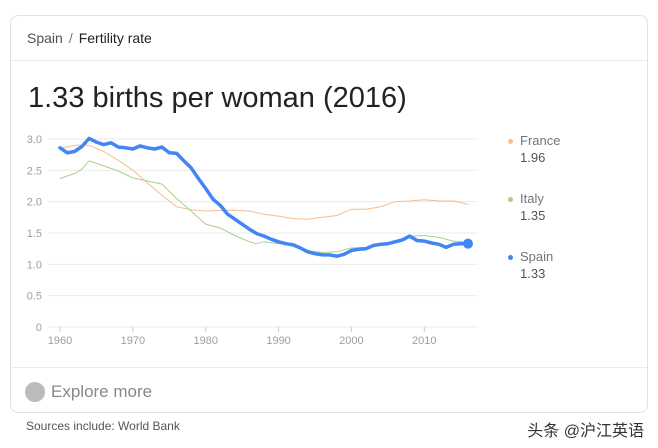  What do you see at coordinates (34, 297) in the screenshot?
I see `y-tick-label: 0.5` at bounding box center [34, 297].